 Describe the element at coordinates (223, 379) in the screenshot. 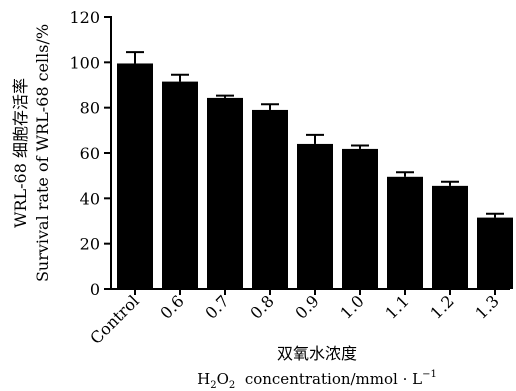

I see `x-label-o: O` at that location.